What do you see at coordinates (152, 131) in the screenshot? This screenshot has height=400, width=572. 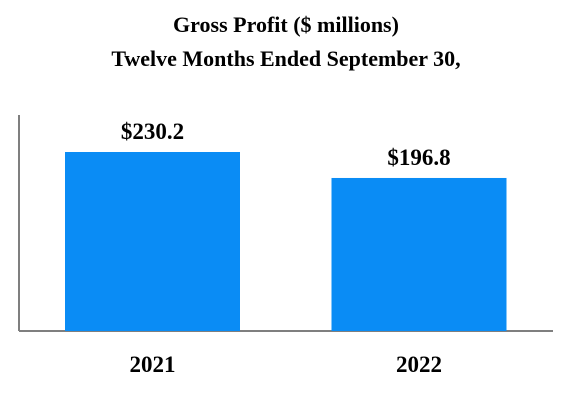 I see `data-label-2021: $230.2` at bounding box center [152, 131].